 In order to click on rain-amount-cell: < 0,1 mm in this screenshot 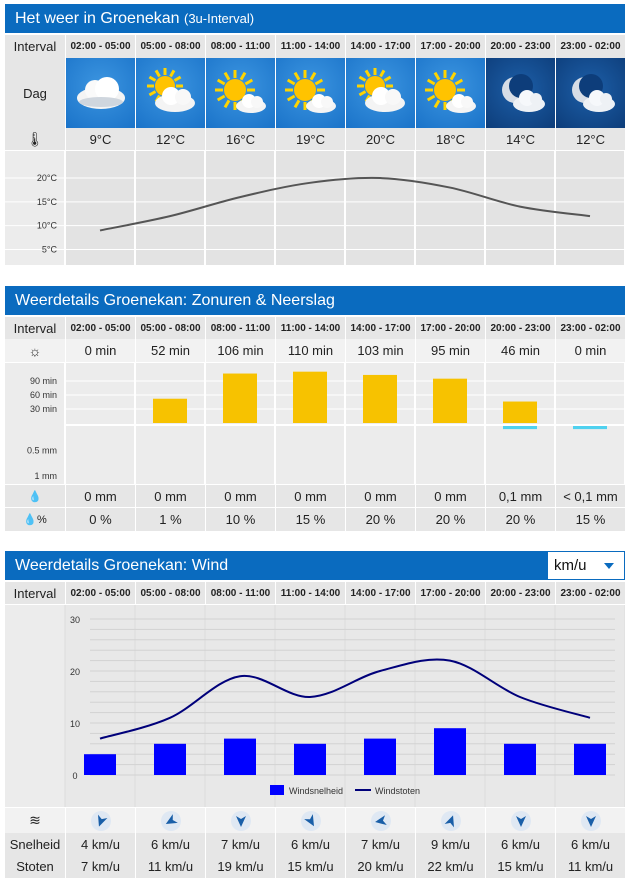, I will do `click(590, 496)`.